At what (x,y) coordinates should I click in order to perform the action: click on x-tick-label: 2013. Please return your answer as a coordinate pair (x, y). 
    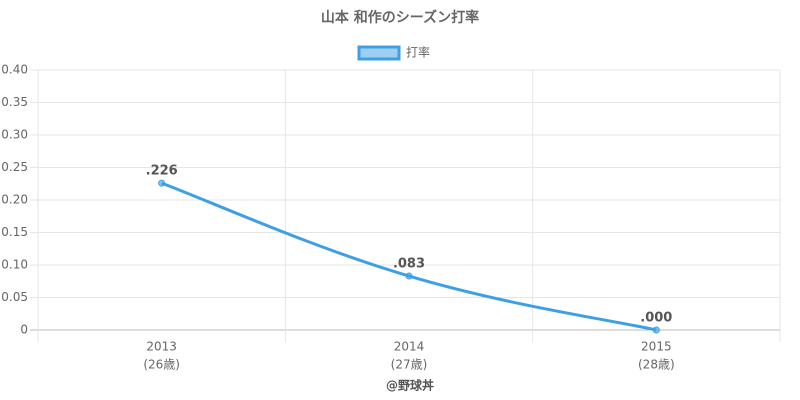
    Looking at the image, I should click on (161, 347).